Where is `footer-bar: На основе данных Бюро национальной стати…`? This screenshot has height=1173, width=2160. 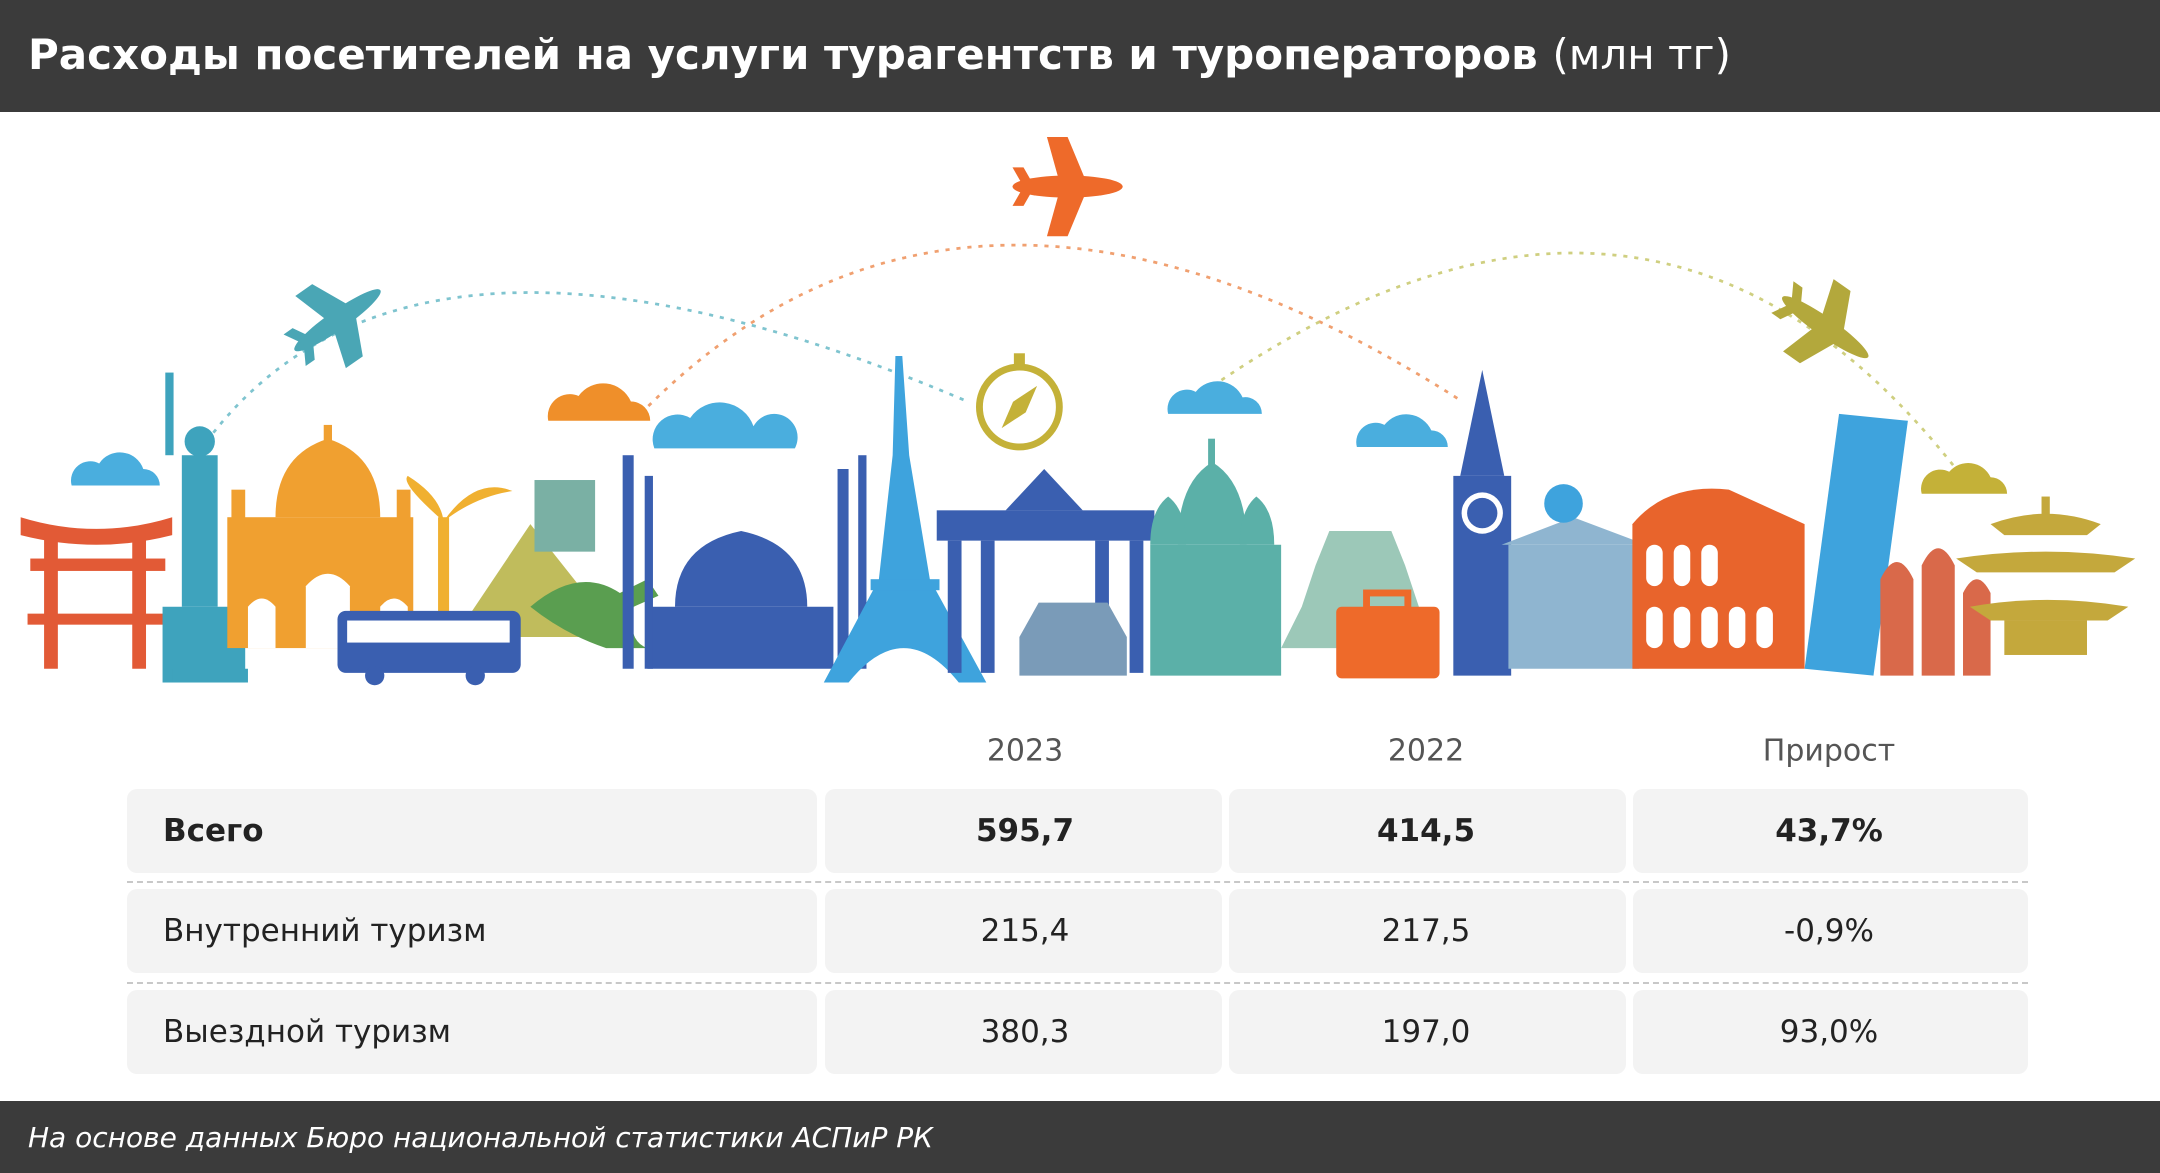 footer-bar: На основе данных Бюро национальной стати… is located at coordinates (1080, 1137).